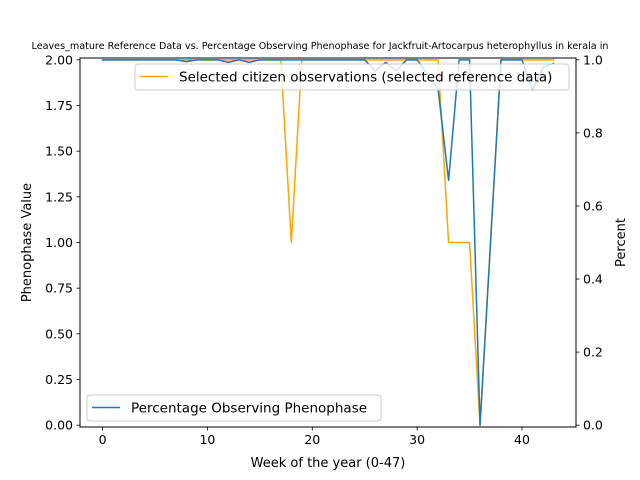 The image size is (640, 480). What do you see at coordinates (593, 132) in the screenshot?
I see `y-right-tick-label: 0.8` at bounding box center [593, 132].